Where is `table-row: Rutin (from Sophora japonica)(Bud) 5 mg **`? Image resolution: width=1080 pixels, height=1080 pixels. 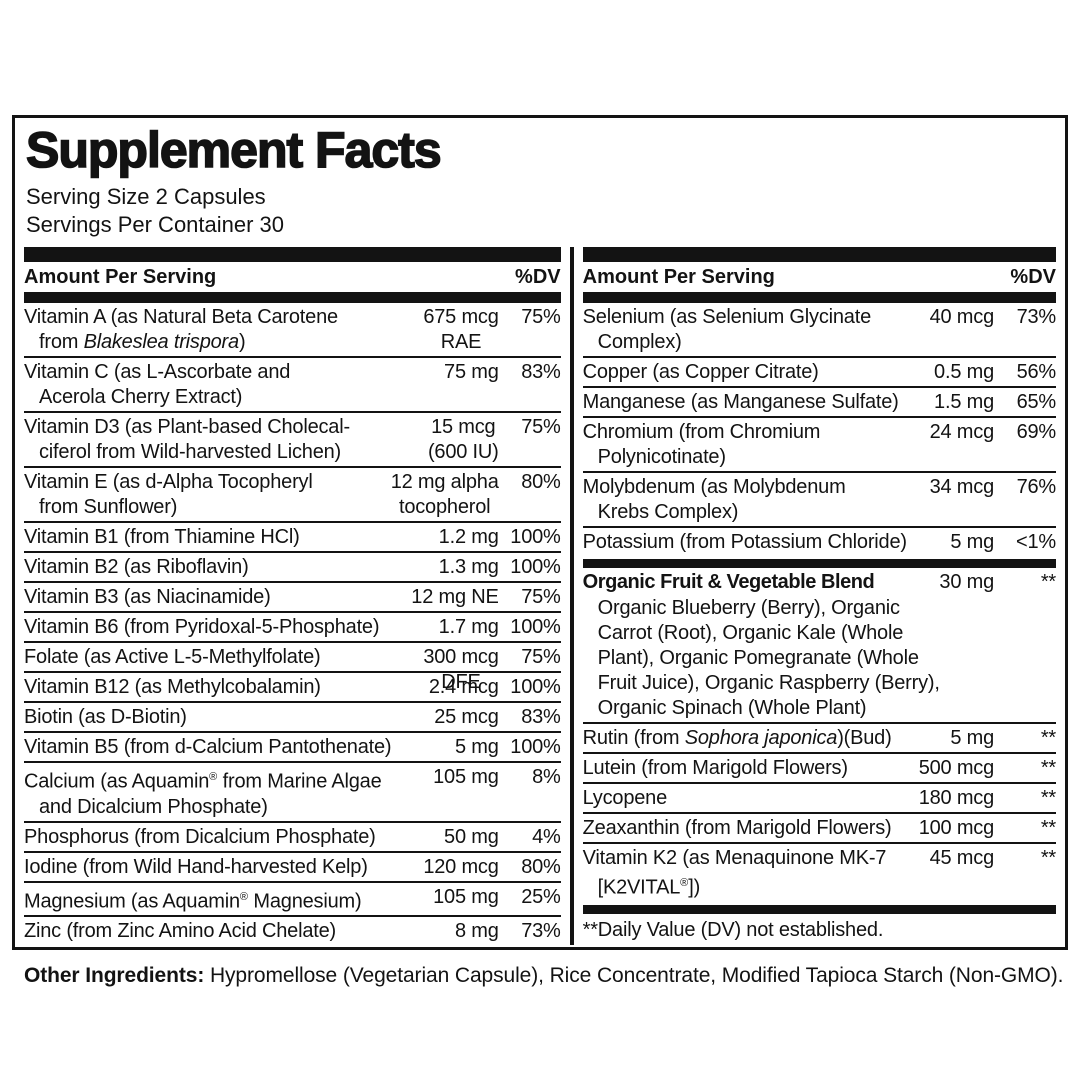 table-row: Rutin (from Sophora japonica)(Bud) 5 mg ** is located at coordinates (819, 737).